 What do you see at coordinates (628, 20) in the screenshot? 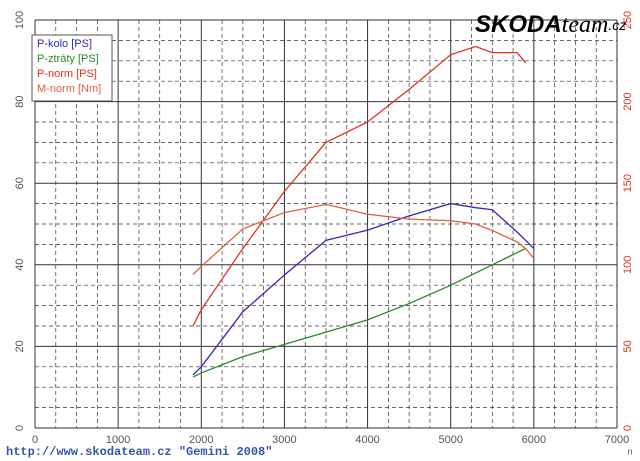
I see `y2-tick-label: 250` at bounding box center [628, 20].